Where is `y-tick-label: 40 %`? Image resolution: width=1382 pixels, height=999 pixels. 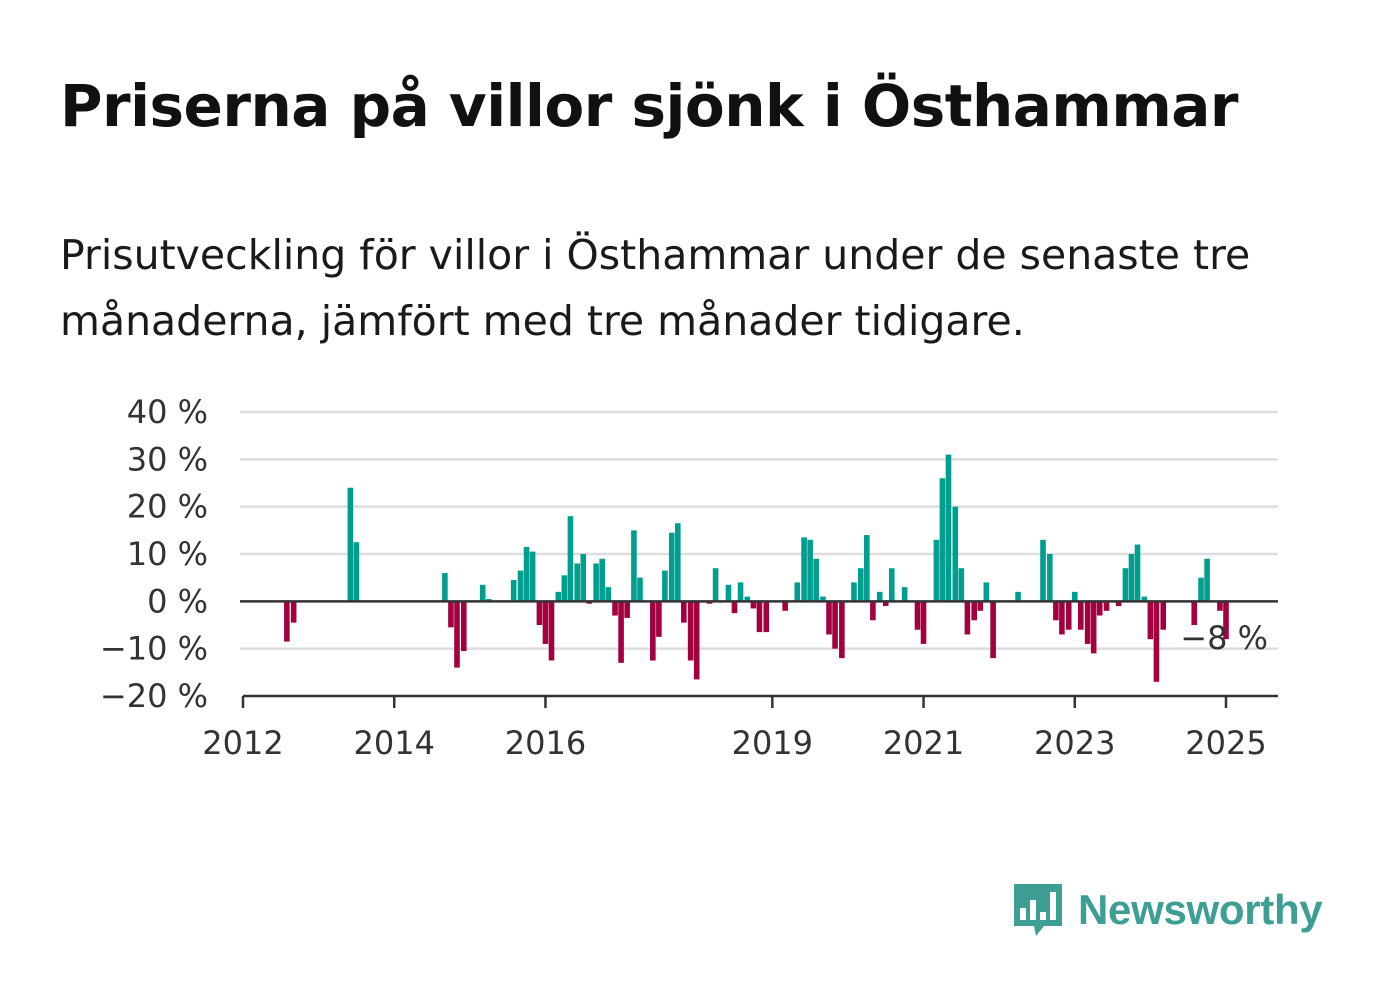
y-tick-label: 40 % is located at coordinates (167, 412).